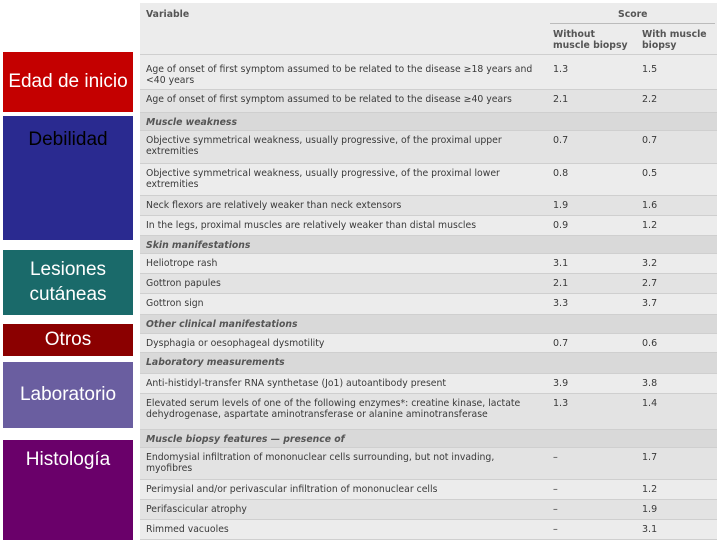  What do you see at coordinates (428, 284) in the screenshot?
I see `table-row: Gottron papules 2.1 2.7` at bounding box center [428, 284].